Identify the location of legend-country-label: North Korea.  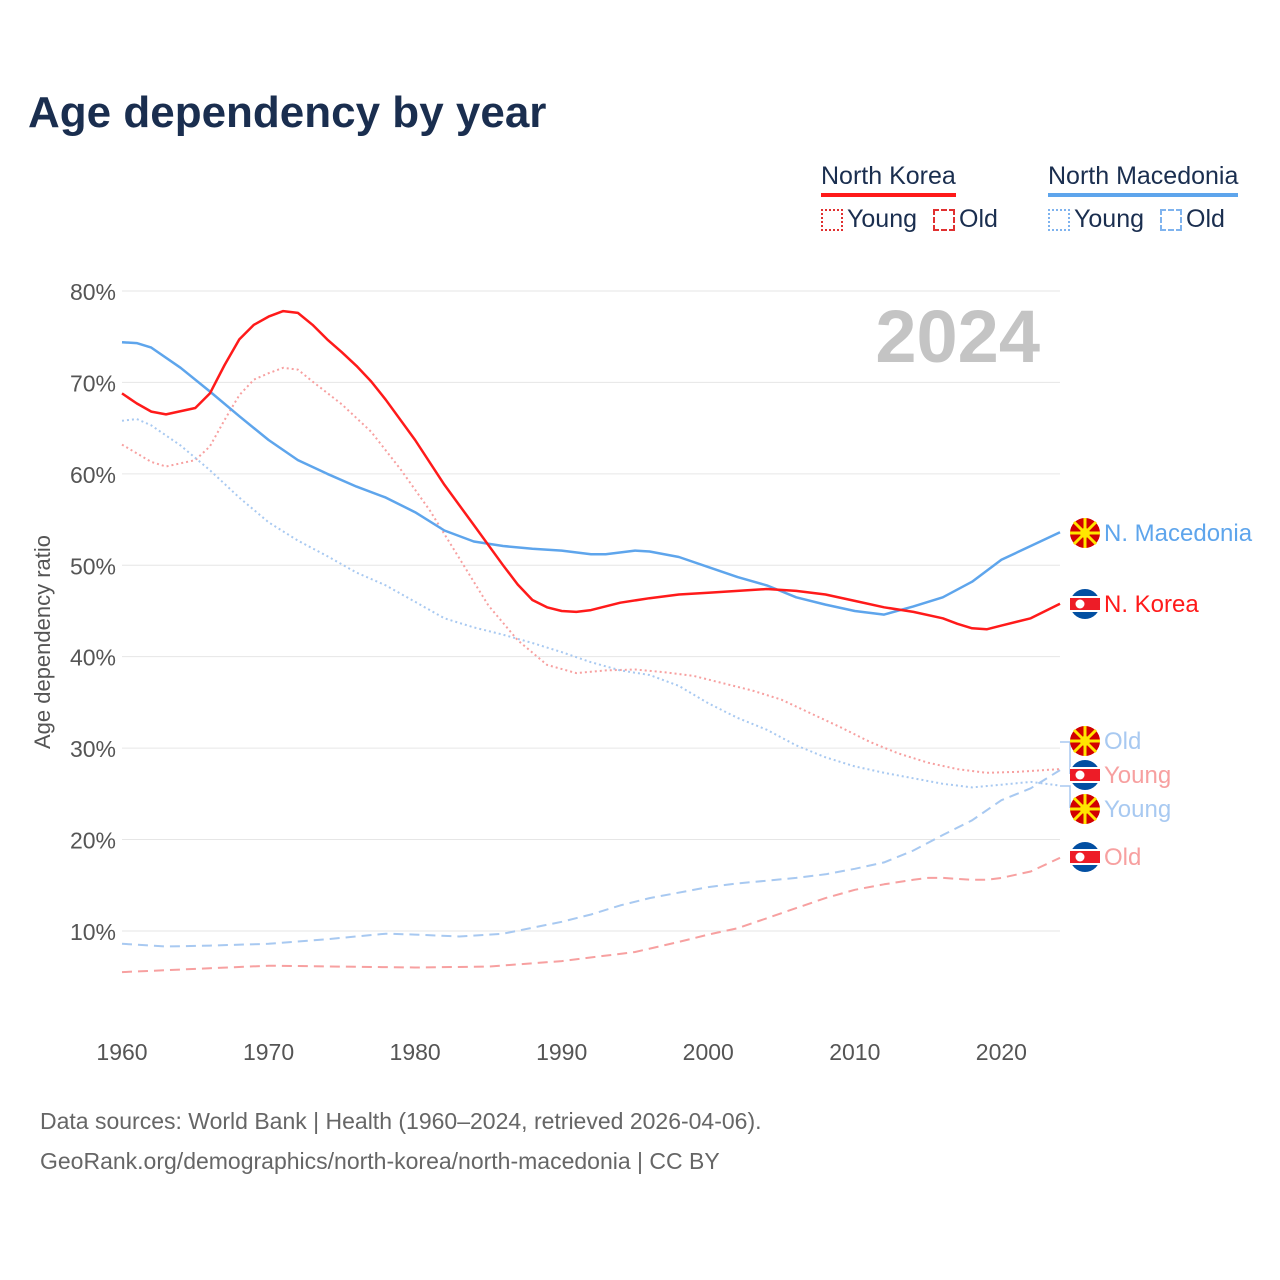
(888, 179).